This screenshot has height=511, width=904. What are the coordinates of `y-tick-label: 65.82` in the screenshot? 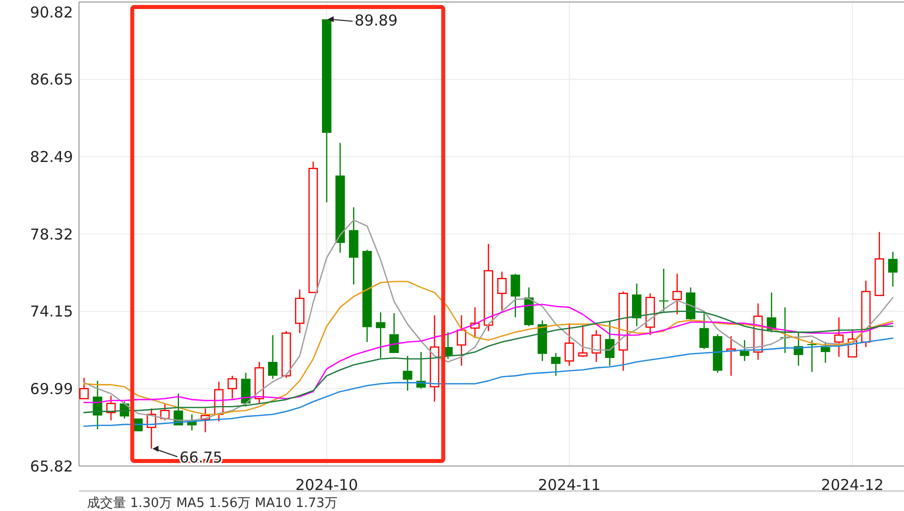 It's located at (51, 466).